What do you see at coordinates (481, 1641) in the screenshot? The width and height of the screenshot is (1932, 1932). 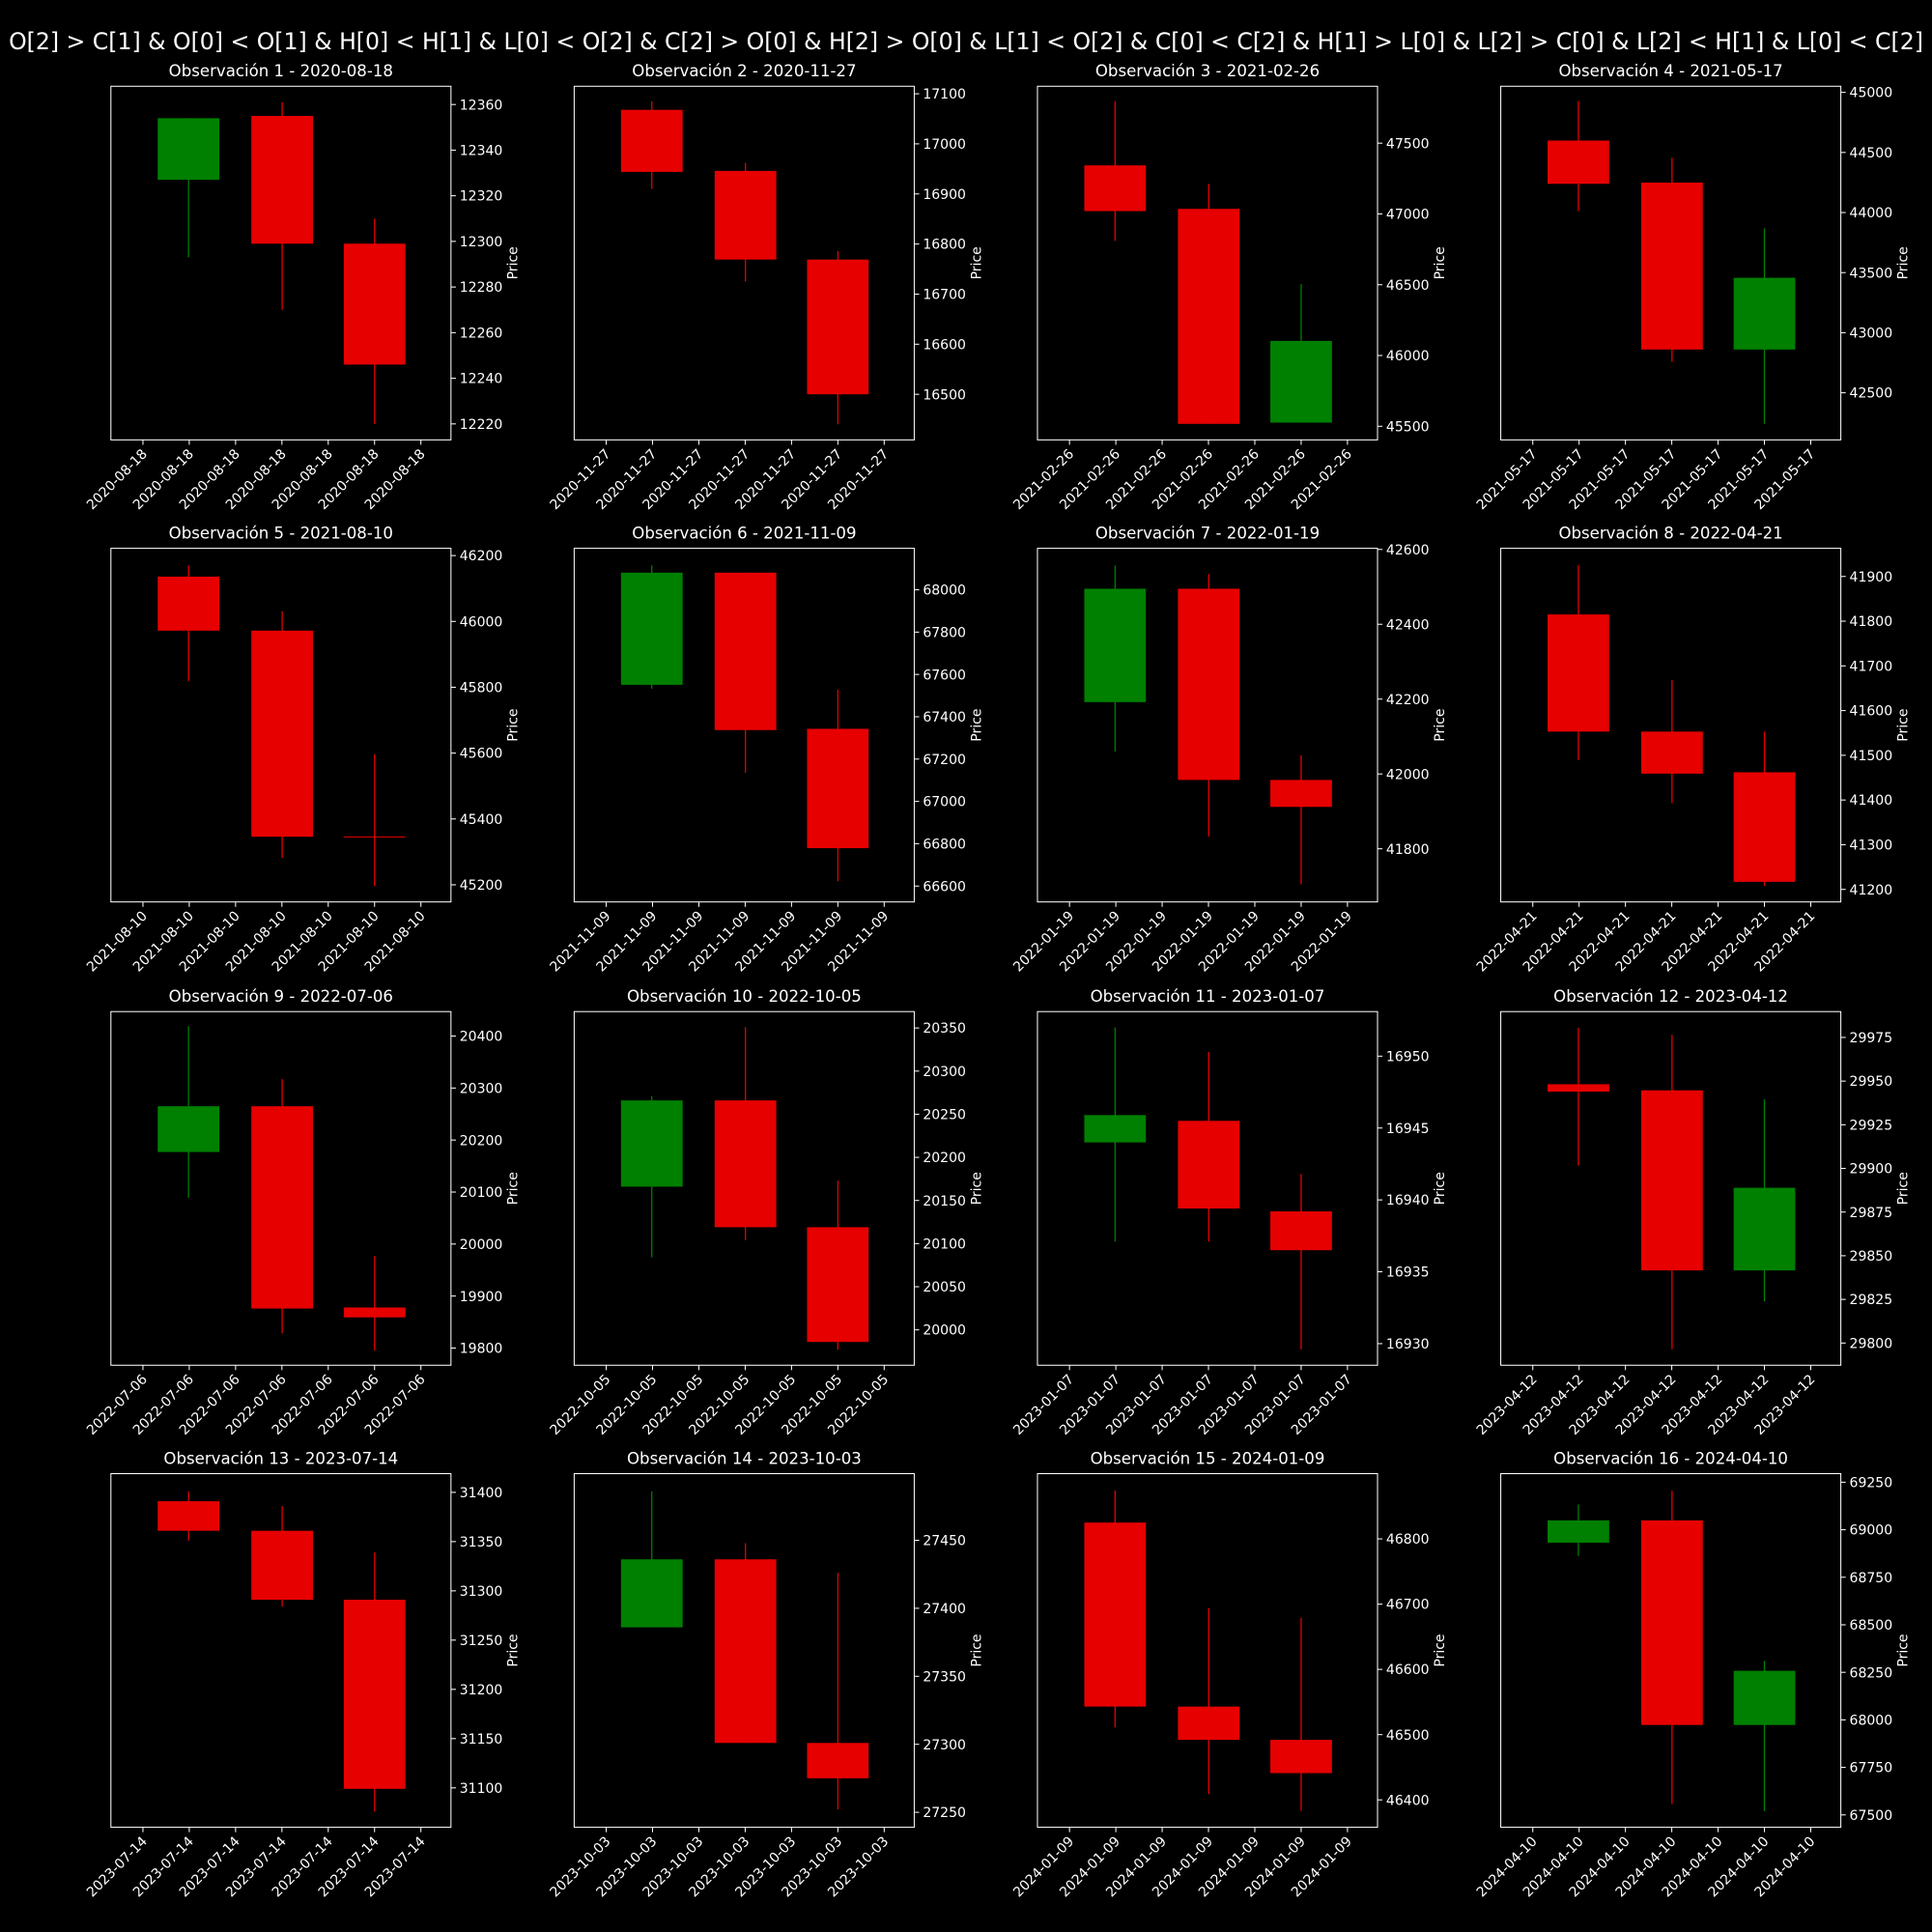 I see `y-tick-label: 31250` at bounding box center [481, 1641].